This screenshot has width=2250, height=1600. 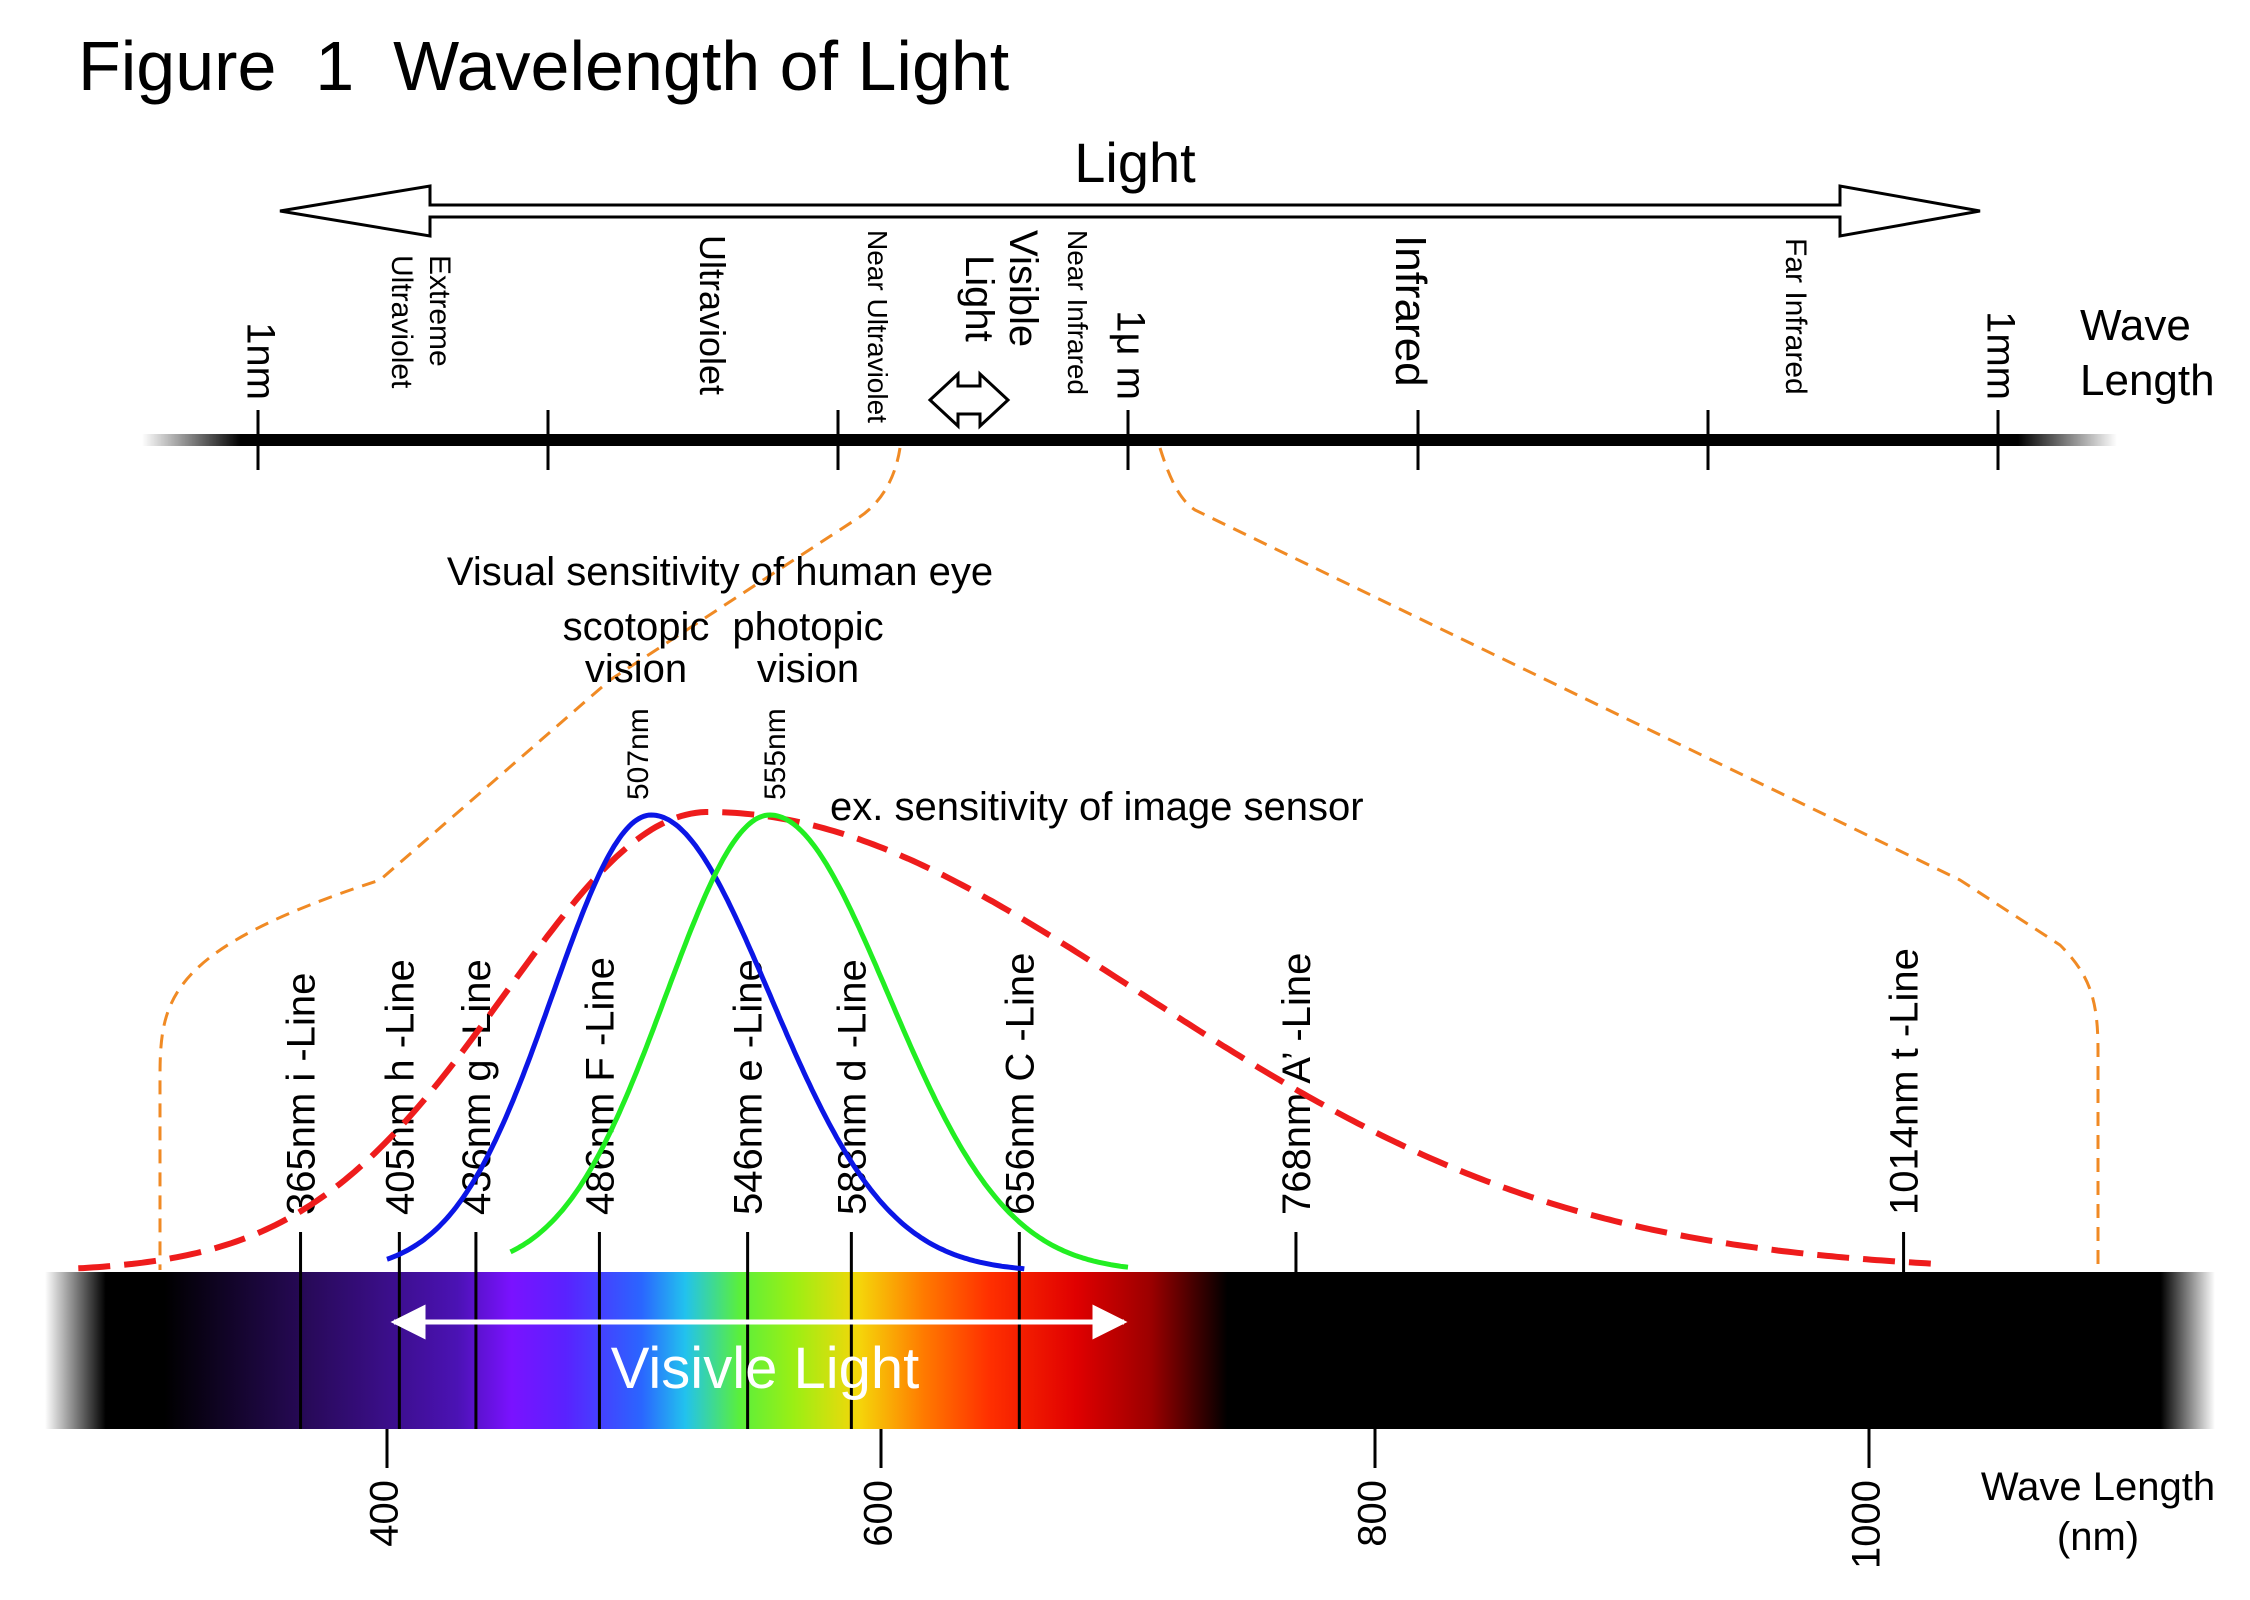 What do you see at coordinates (2135, 325) in the screenshot?
I see `top-axis-label-wave: Wave` at bounding box center [2135, 325].